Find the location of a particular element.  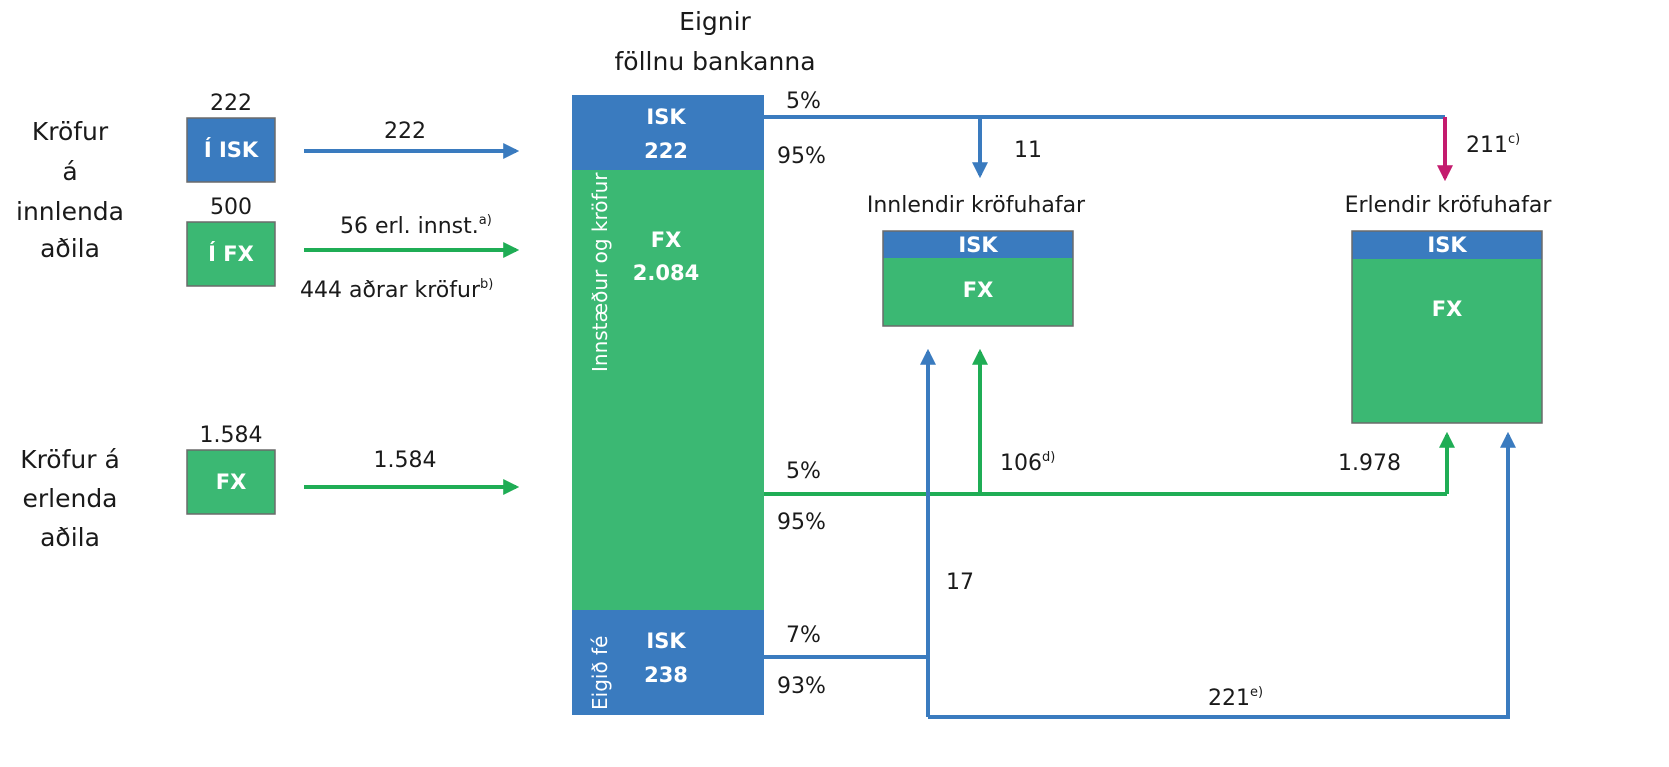

foreign-creditors-box is located at coordinates (1447, 327).